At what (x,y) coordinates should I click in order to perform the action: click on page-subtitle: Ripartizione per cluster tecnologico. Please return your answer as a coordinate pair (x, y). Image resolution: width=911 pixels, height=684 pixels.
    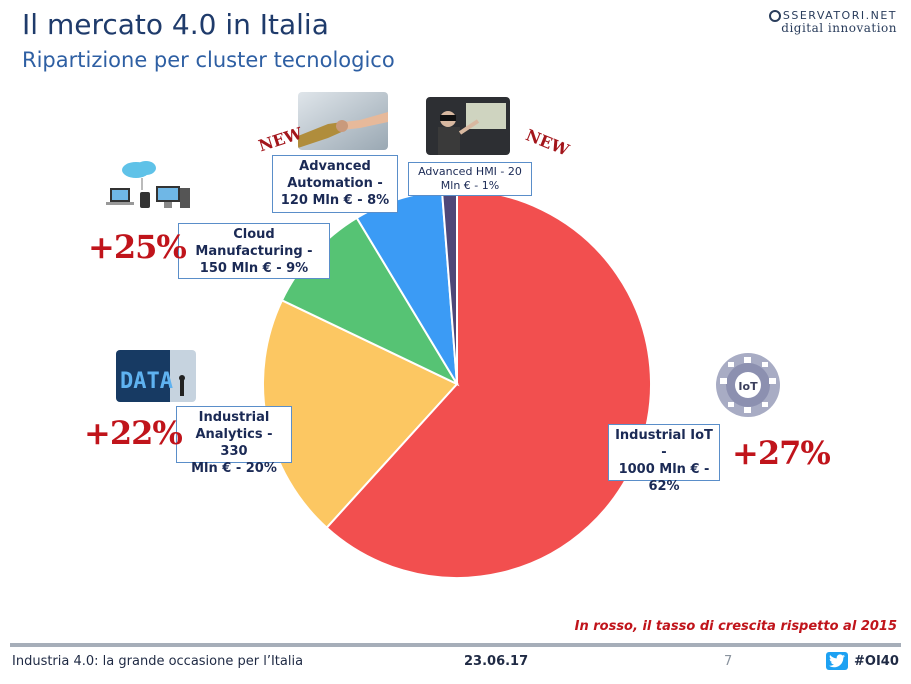
    Looking at the image, I should click on (208, 60).